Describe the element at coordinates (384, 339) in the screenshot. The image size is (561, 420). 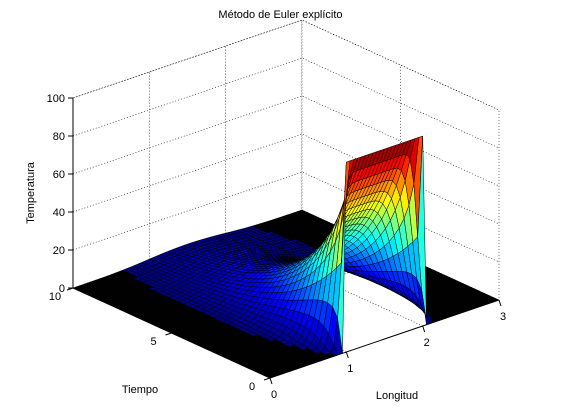
I see `x-axis-line` at that location.